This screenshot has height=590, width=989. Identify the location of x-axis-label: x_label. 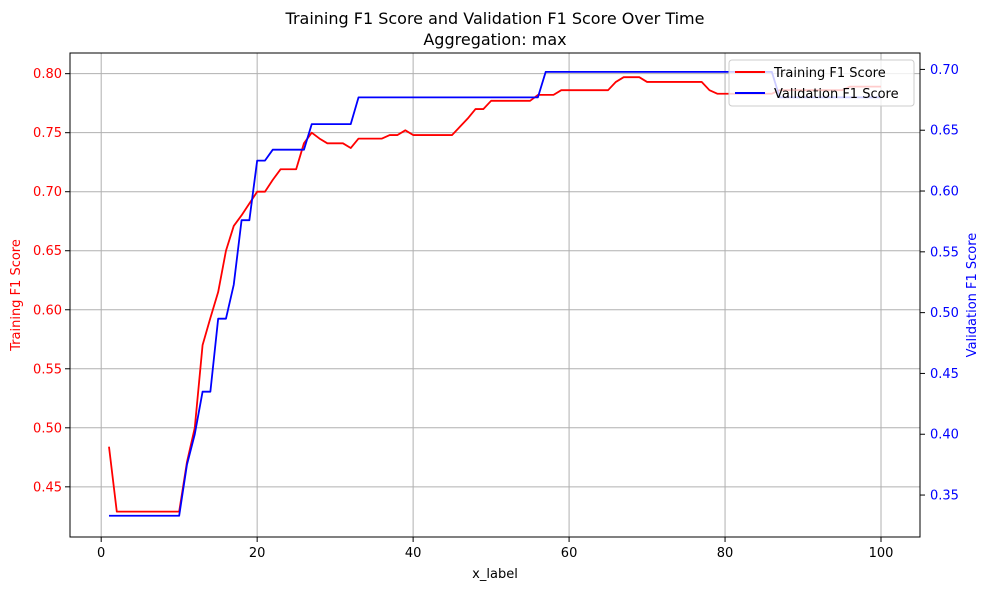
(495, 574).